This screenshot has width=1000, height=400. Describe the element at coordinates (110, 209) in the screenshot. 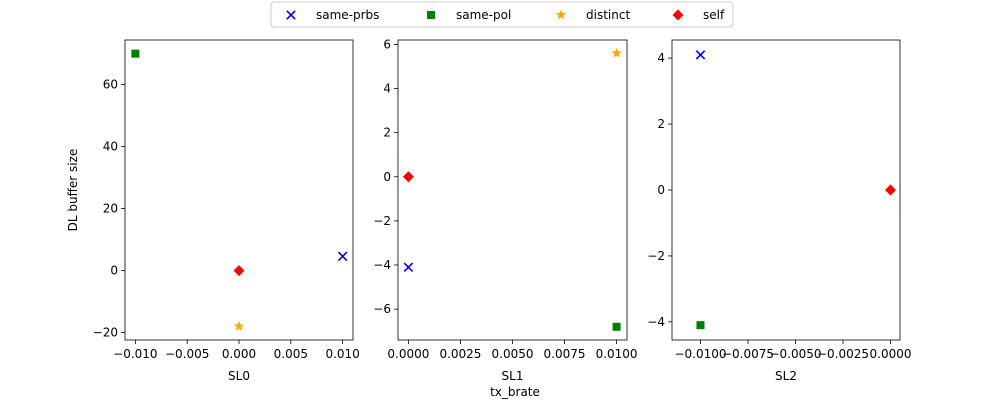

I see `y-tick-label: 20` at that location.